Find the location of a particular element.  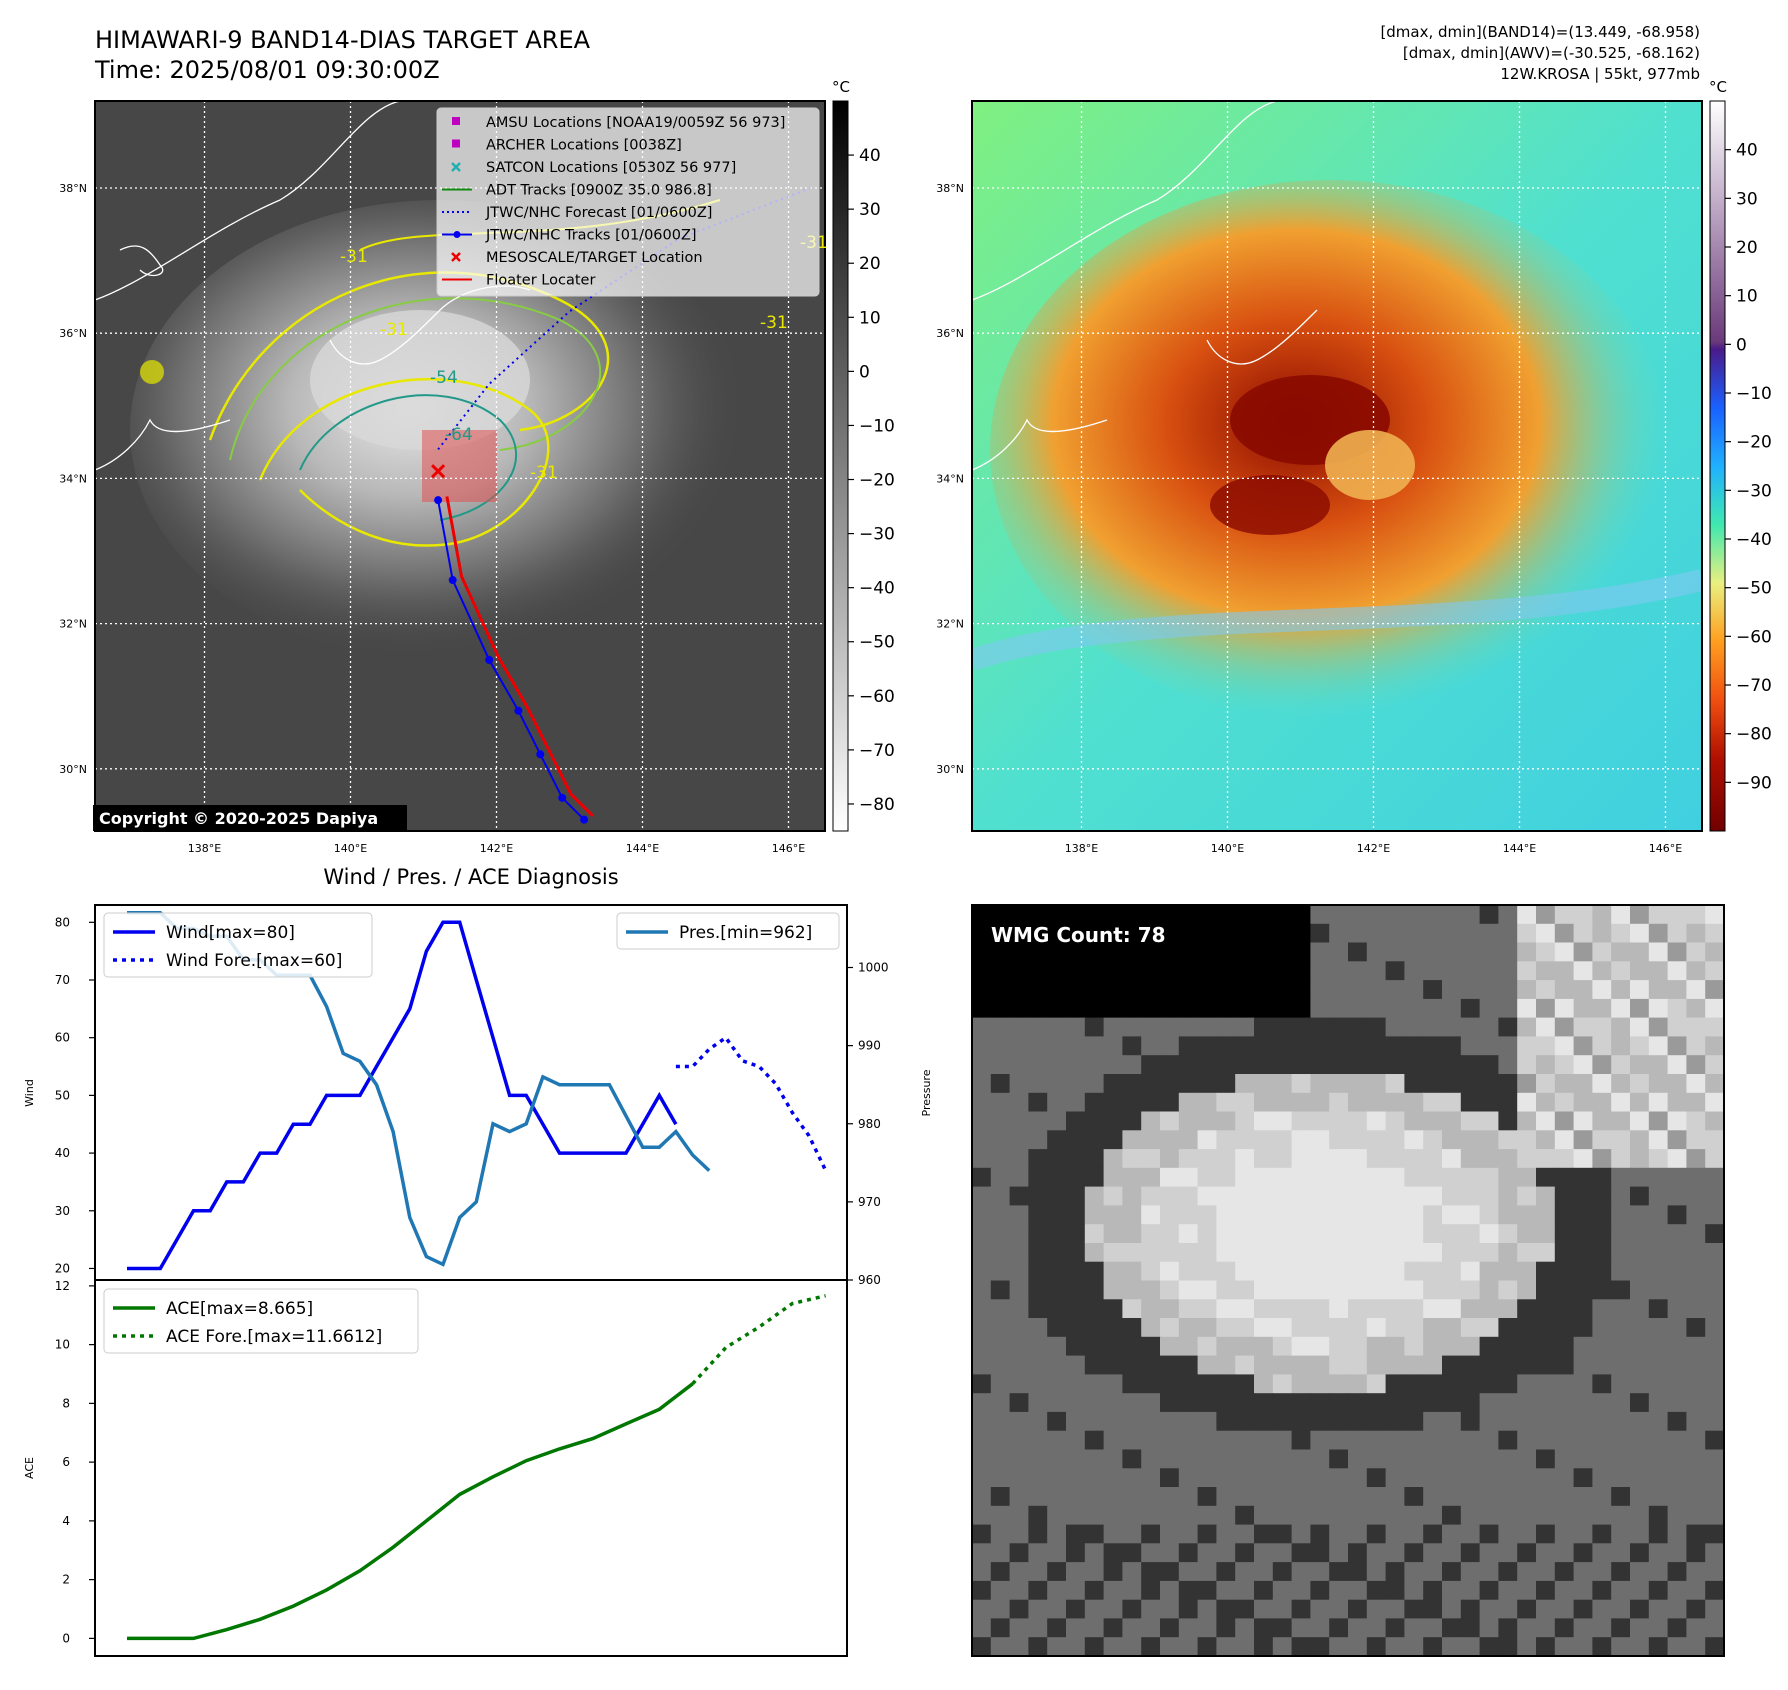

jtwc-track-point is located at coordinates (584, 819).